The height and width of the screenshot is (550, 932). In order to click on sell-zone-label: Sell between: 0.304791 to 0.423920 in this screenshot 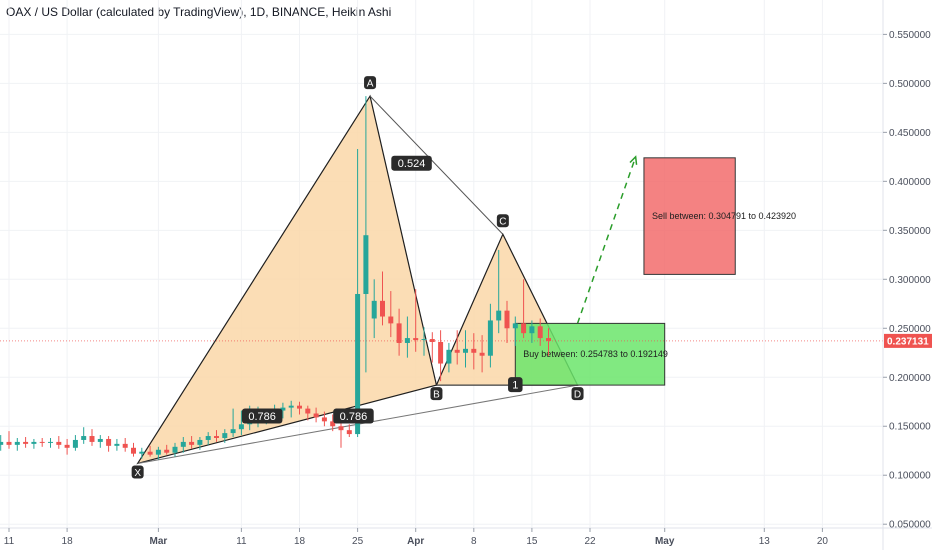, I will do `click(724, 216)`.